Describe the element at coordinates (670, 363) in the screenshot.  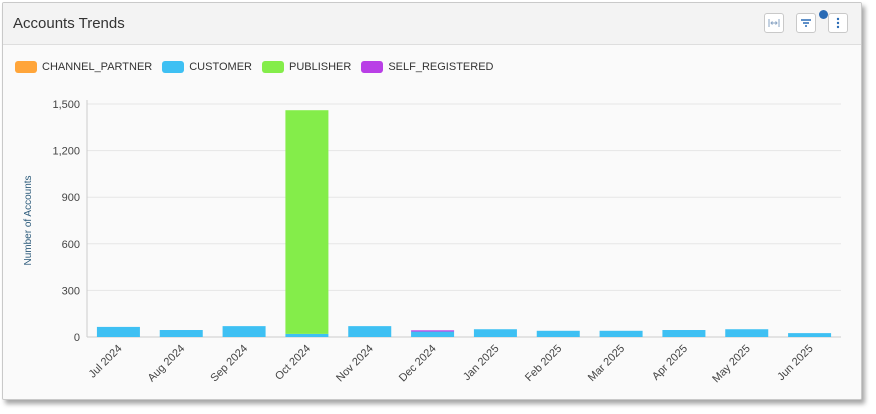
I see `x-tick-label: Apr 2025` at that location.